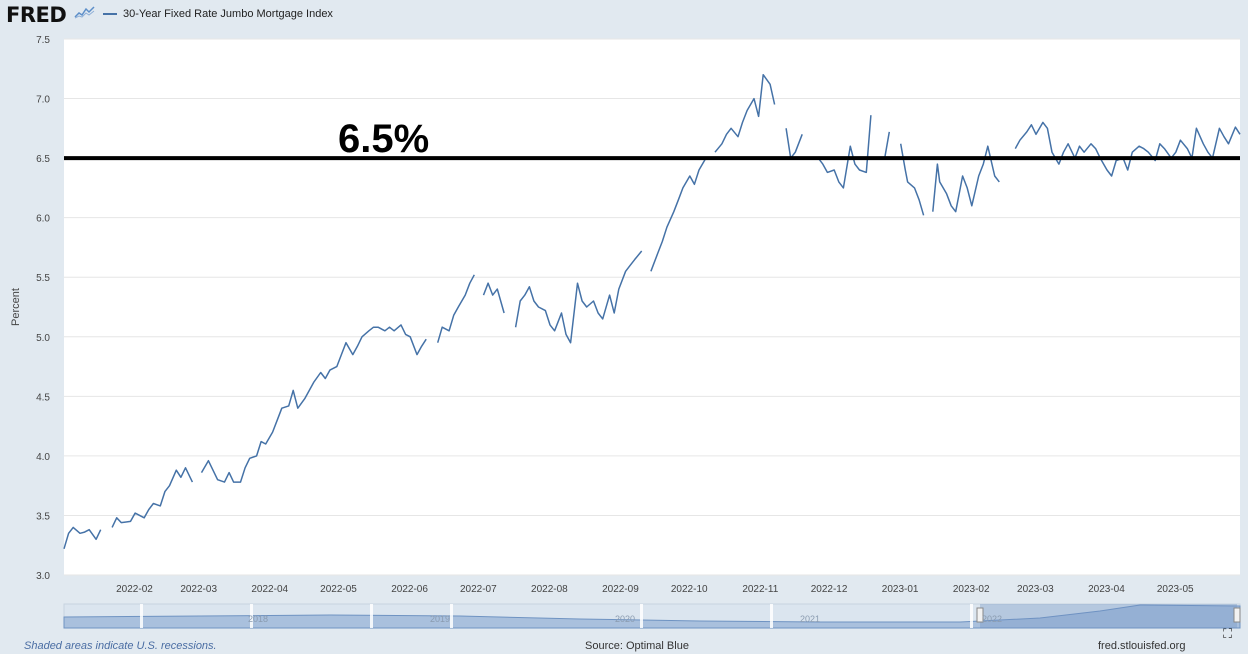 Image resolution: width=1248 pixels, height=654 pixels. Describe the element at coordinates (620, 589) in the screenshot. I see `x-tick-label: 2022-09` at that location.